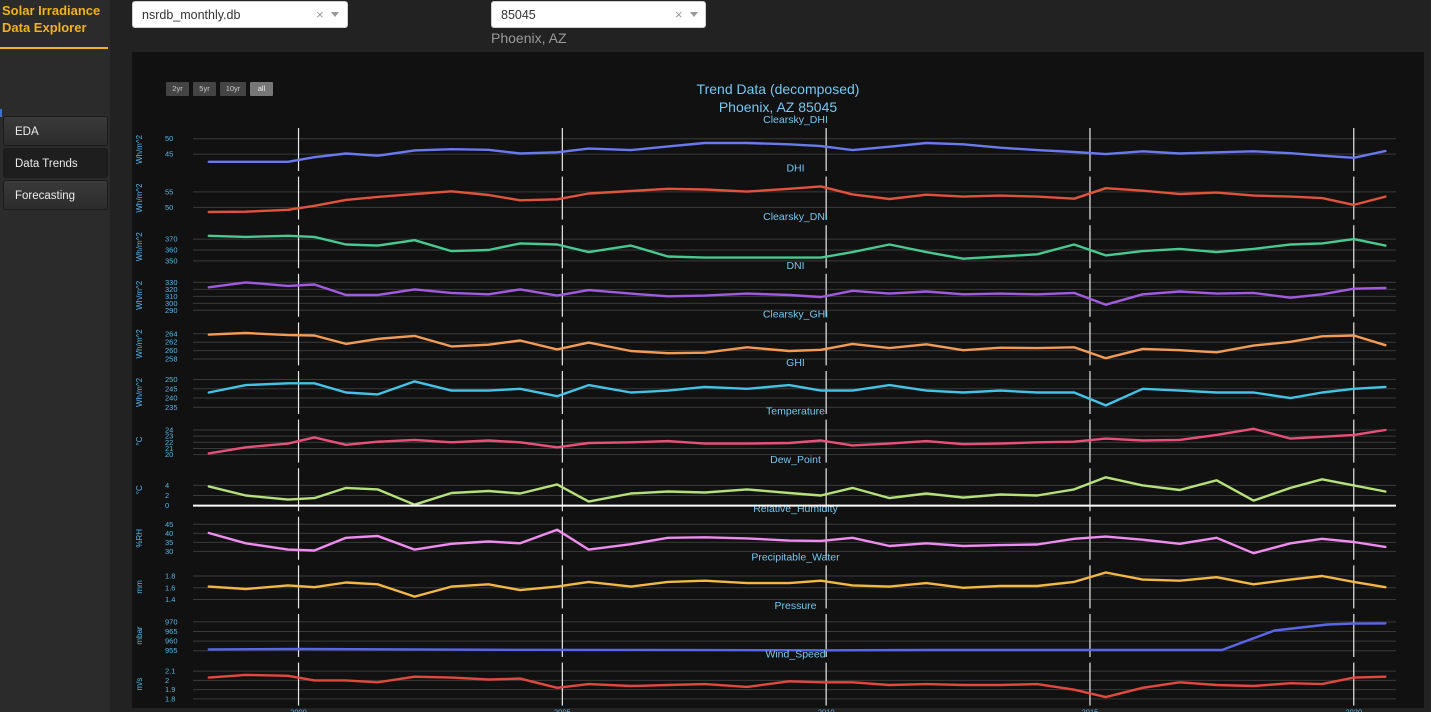 This screenshot has height=712, width=1431. I want to click on app-title-line1: Solar Irradiance, so click(51, 10).